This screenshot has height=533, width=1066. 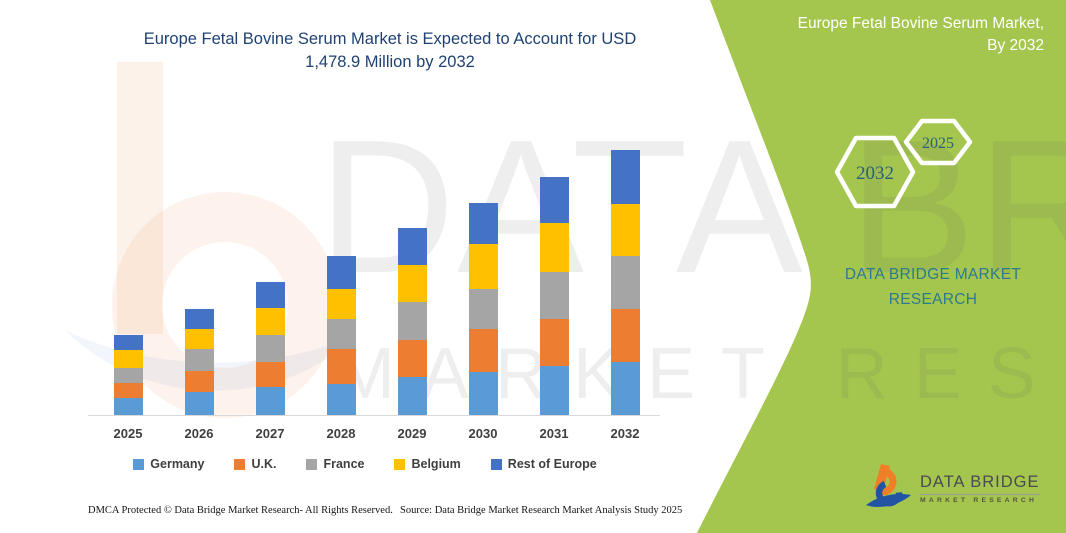 I want to click on bar-2026, so click(x=199, y=361).